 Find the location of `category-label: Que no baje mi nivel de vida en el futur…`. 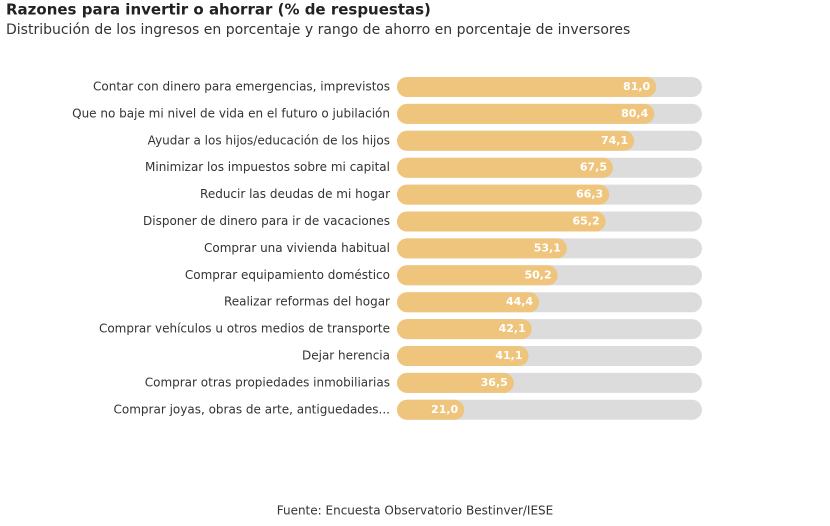

category-label: Que no baje mi nivel de vida en el futur… is located at coordinates (231, 113).